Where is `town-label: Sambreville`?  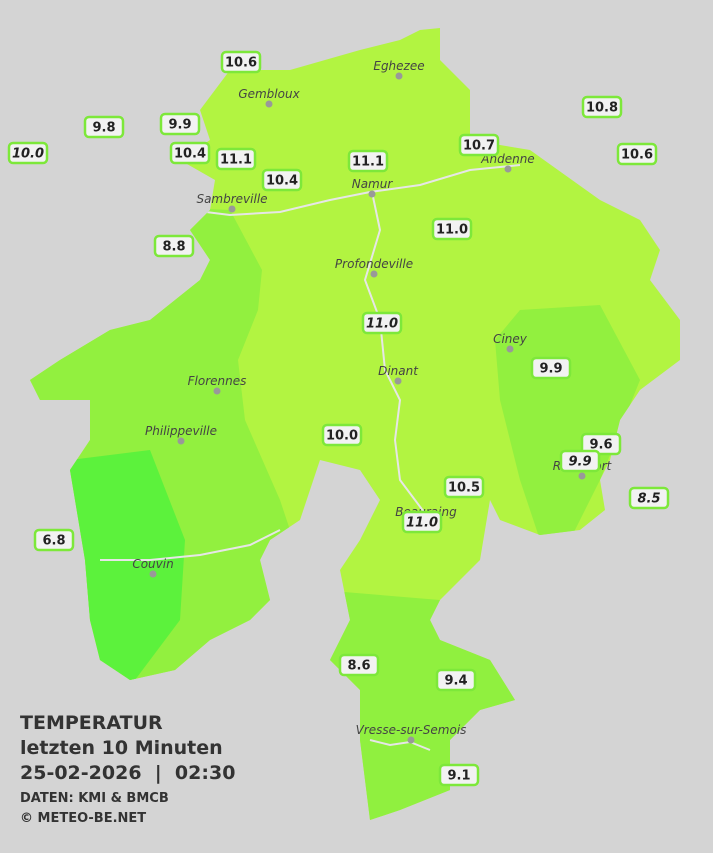
town-label: Sambreville is located at coordinates (231, 199).